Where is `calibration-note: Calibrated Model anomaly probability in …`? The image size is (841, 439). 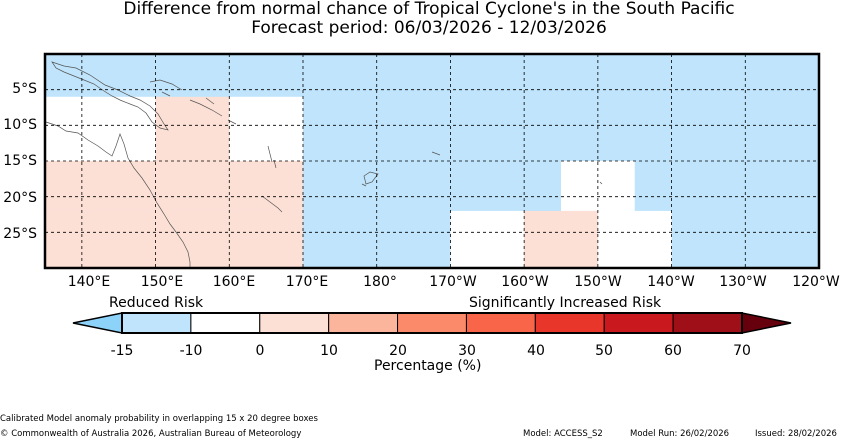 calibration-note: Calibrated Model anomaly probability in … is located at coordinates (159, 419).